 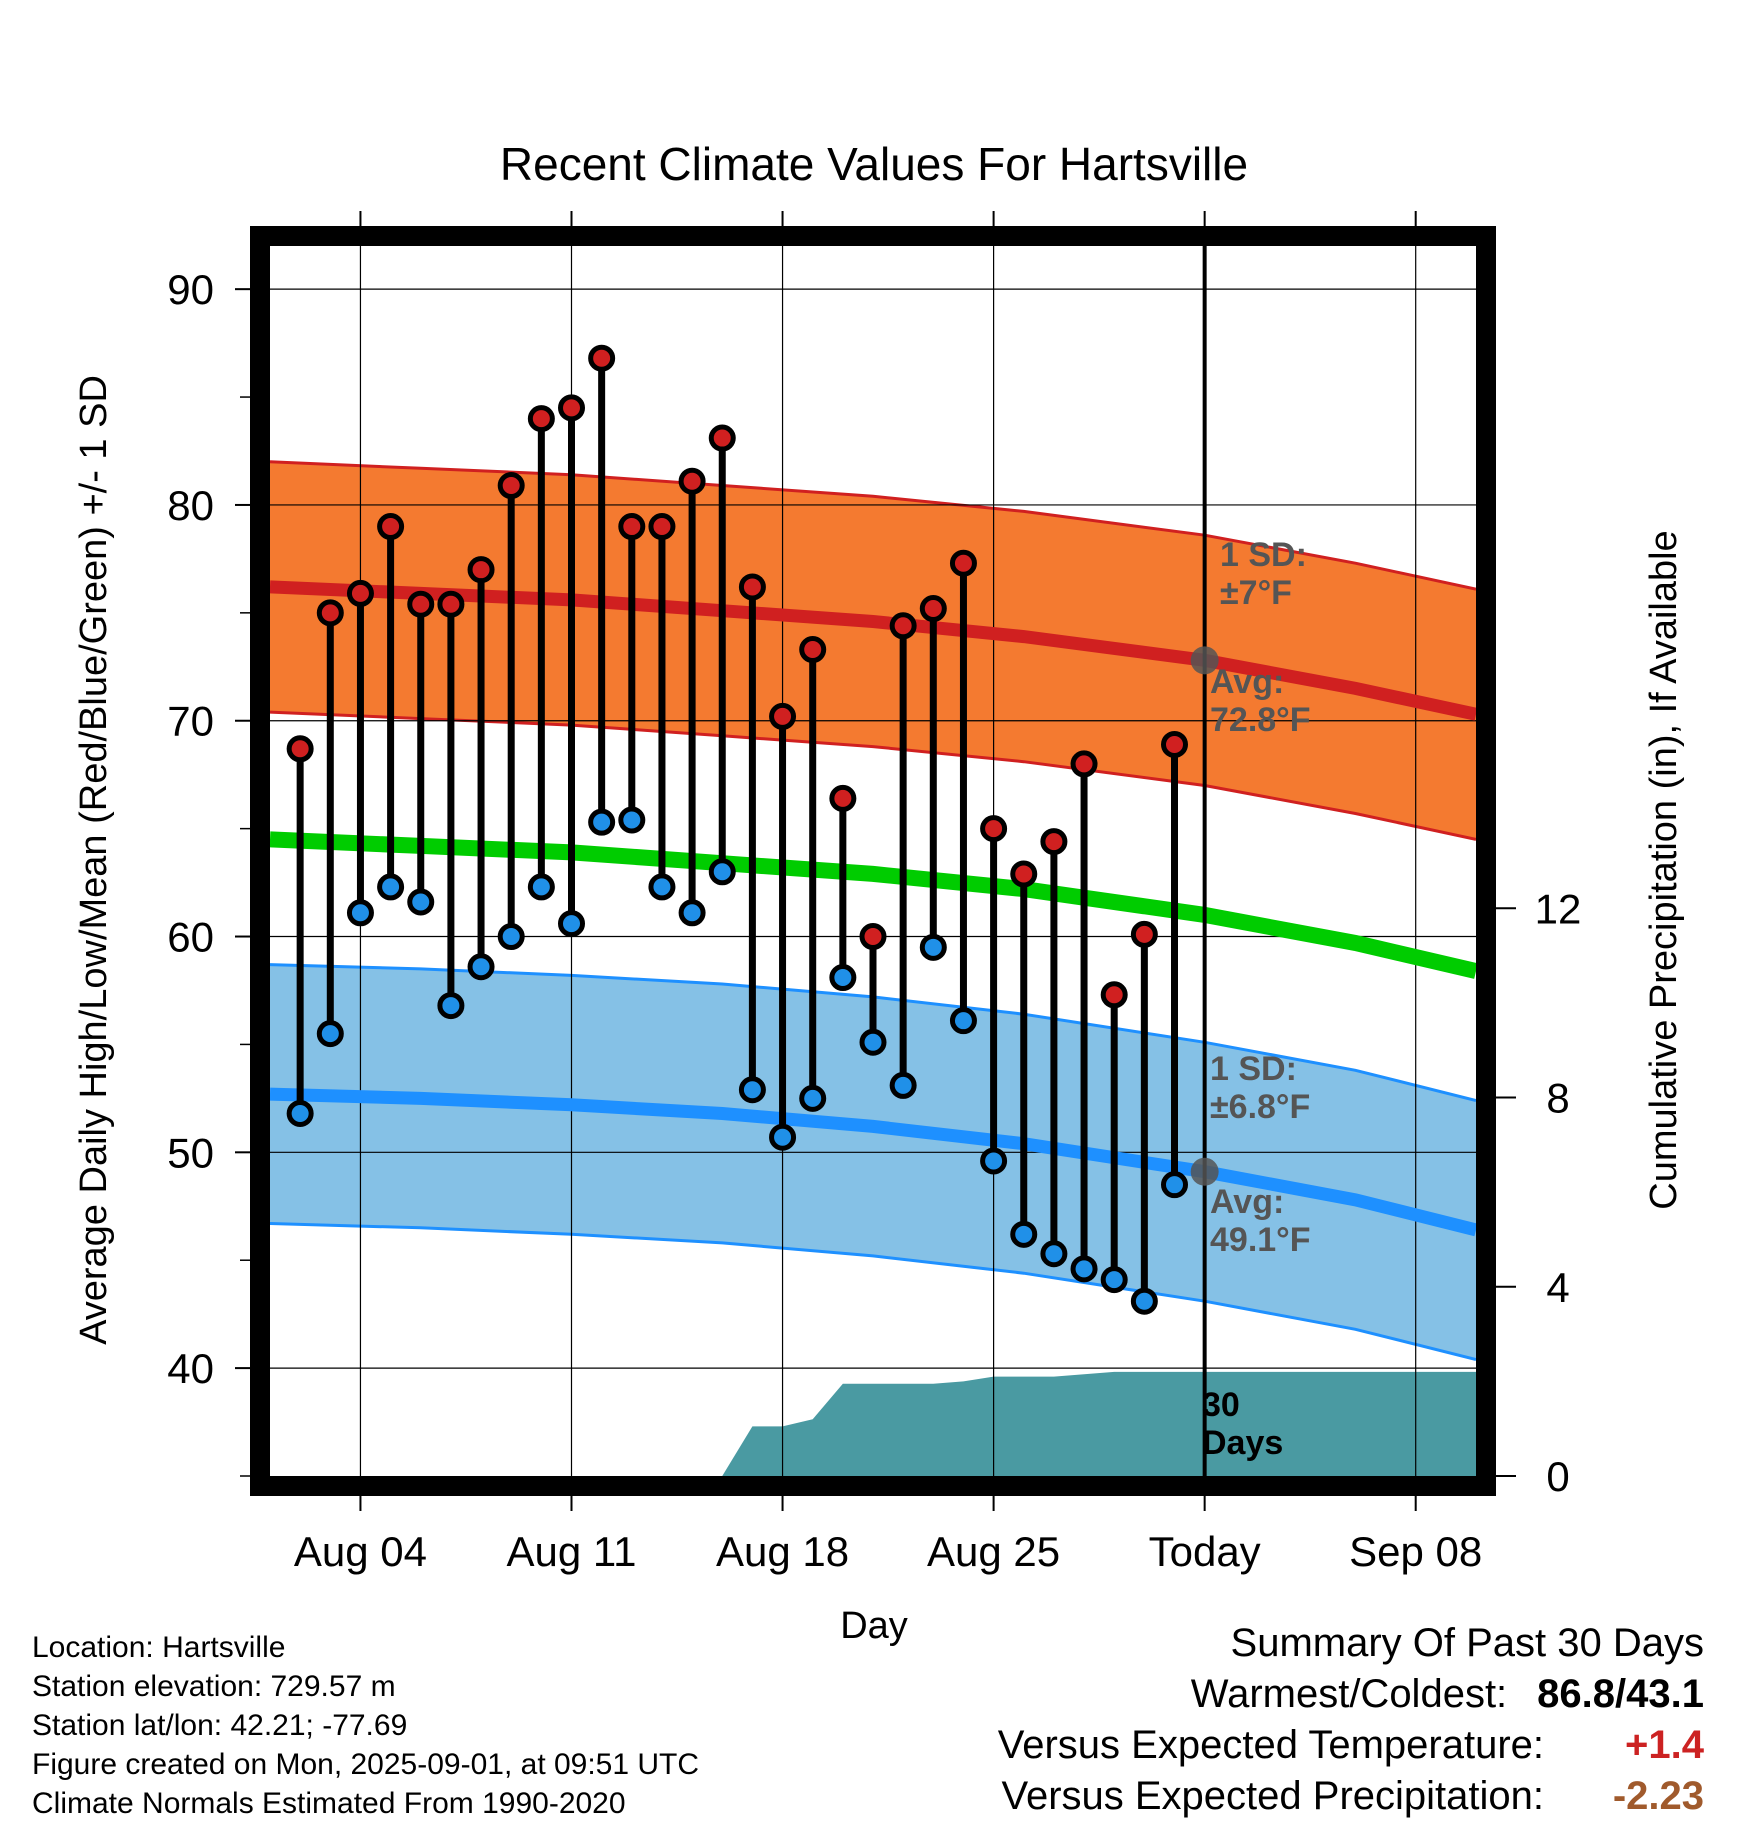 I want to click on precip-departure-value: -2.23, so click(x=1658, y=1796).